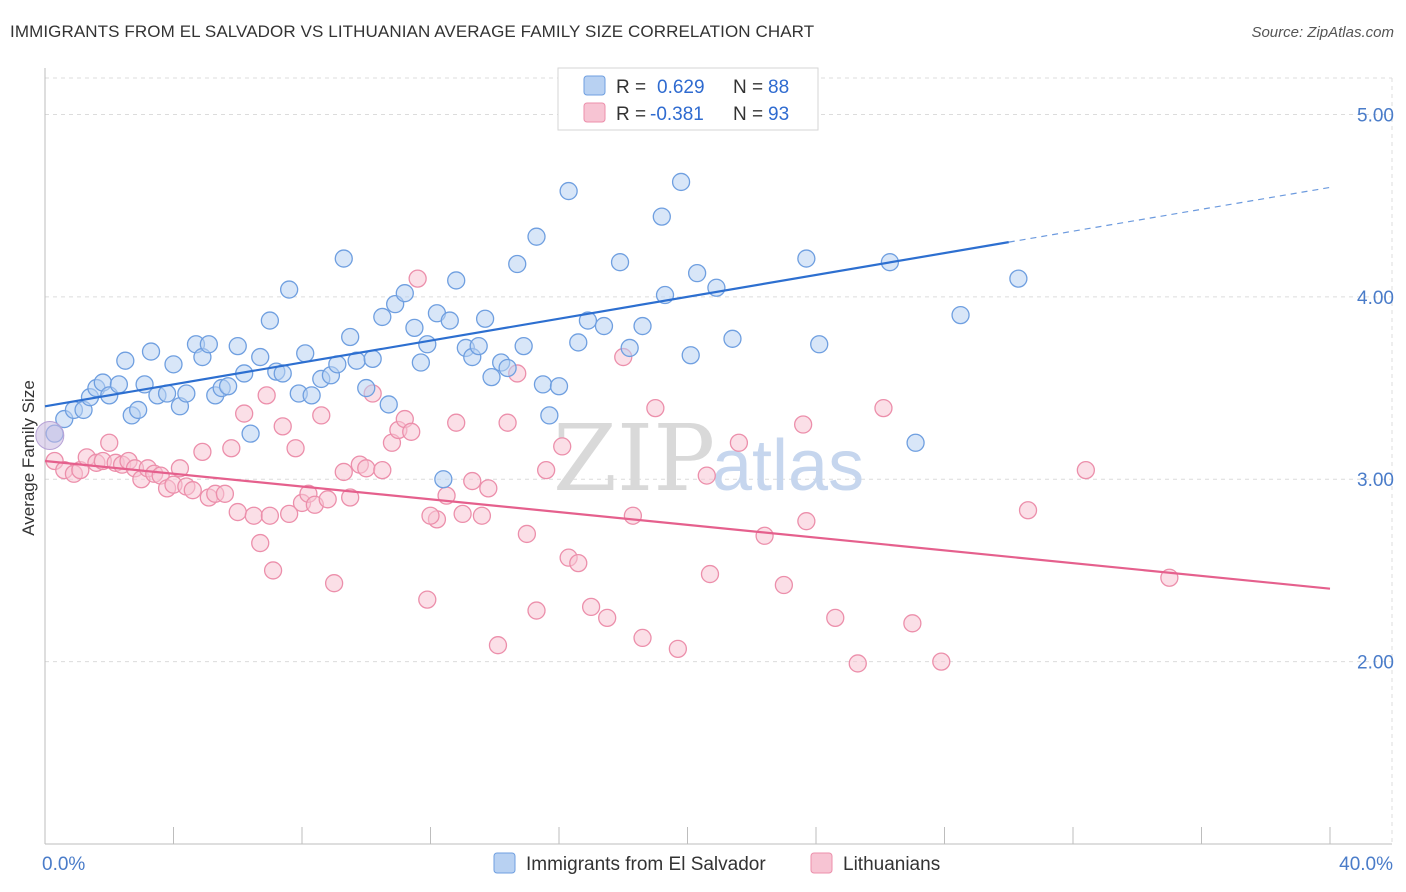 The width and height of the screenshot is (1406, 892). I want to click on legend-n-value-2: 93, so click(778, 114).